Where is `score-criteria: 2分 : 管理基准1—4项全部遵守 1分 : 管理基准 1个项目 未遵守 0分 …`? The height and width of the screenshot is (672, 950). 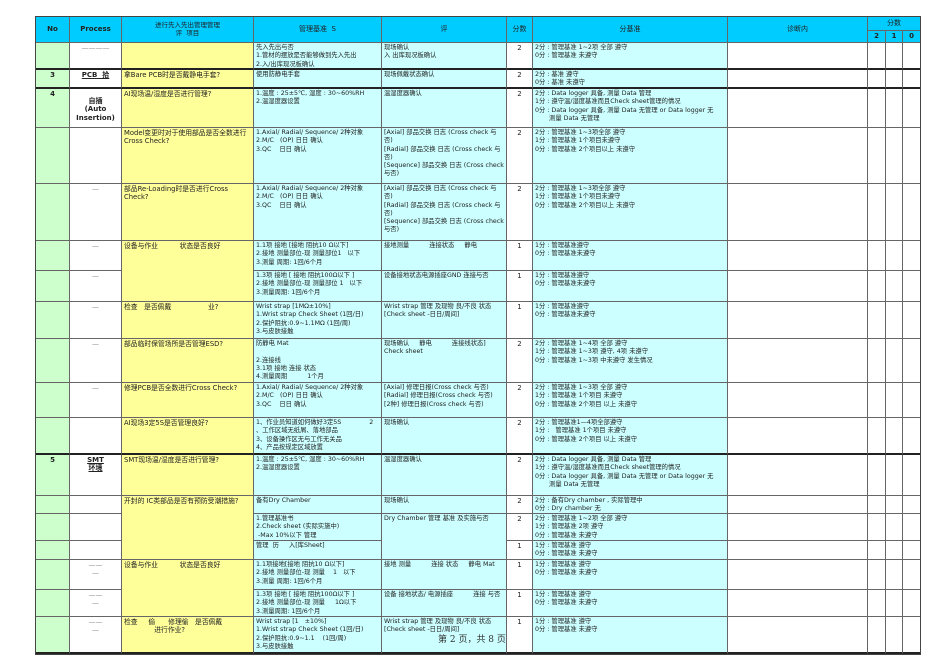
score-criteria: 2分 : 管理基准1—4项全部遵守 1分 : 管理基准 1个项目 未遵守 0分 … is located at coordinates (630, 436).